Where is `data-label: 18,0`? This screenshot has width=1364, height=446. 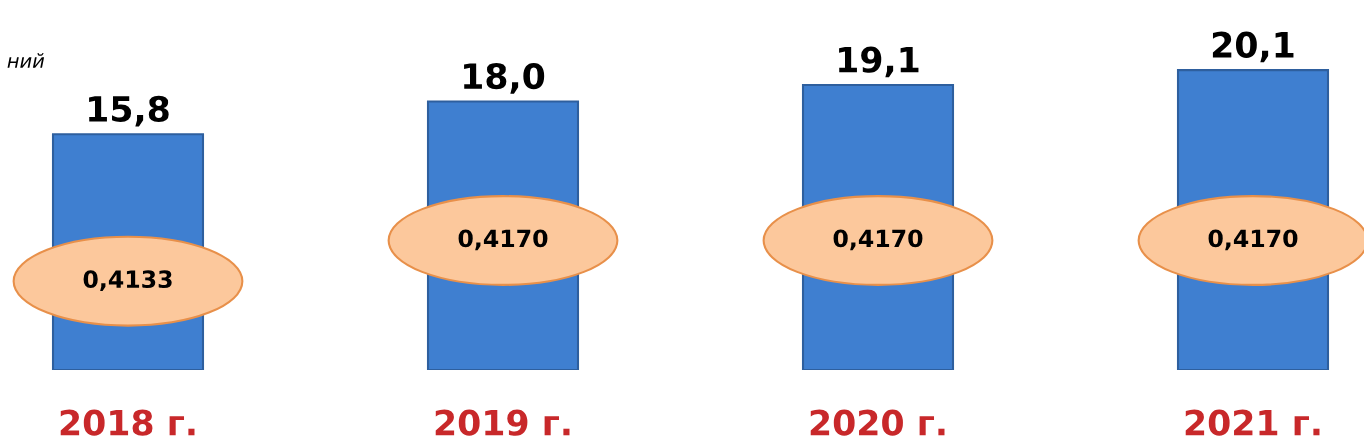
data-label: 18,0 is located at coordinates (504, 78).